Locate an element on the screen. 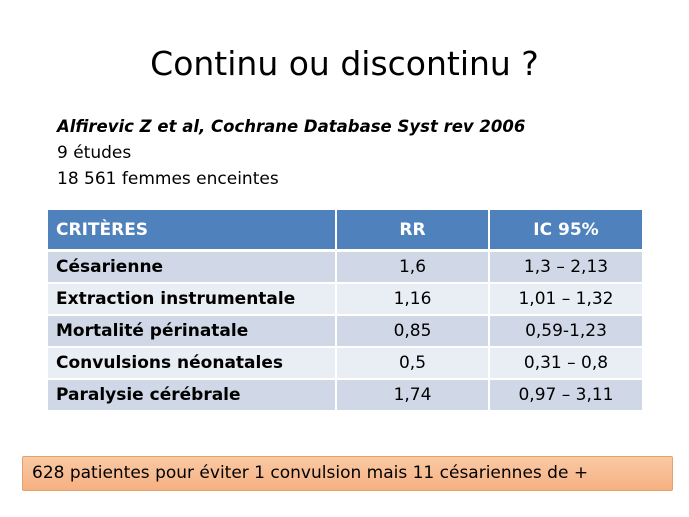 The height and width of the screenshot is (517, 689). ic-cell: 0,59-1,23 is located at coordinates (566, 332).